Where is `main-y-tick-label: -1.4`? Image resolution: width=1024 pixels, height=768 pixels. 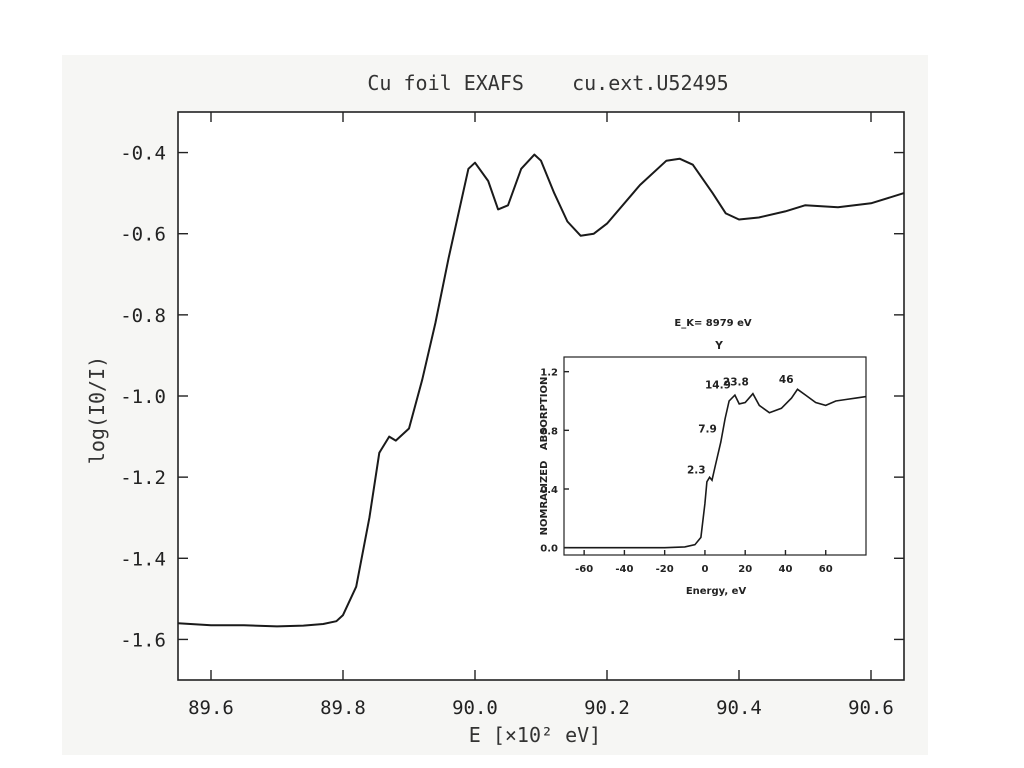
main-y-tick-label: -1.4 is located at coordinates (143, 559).